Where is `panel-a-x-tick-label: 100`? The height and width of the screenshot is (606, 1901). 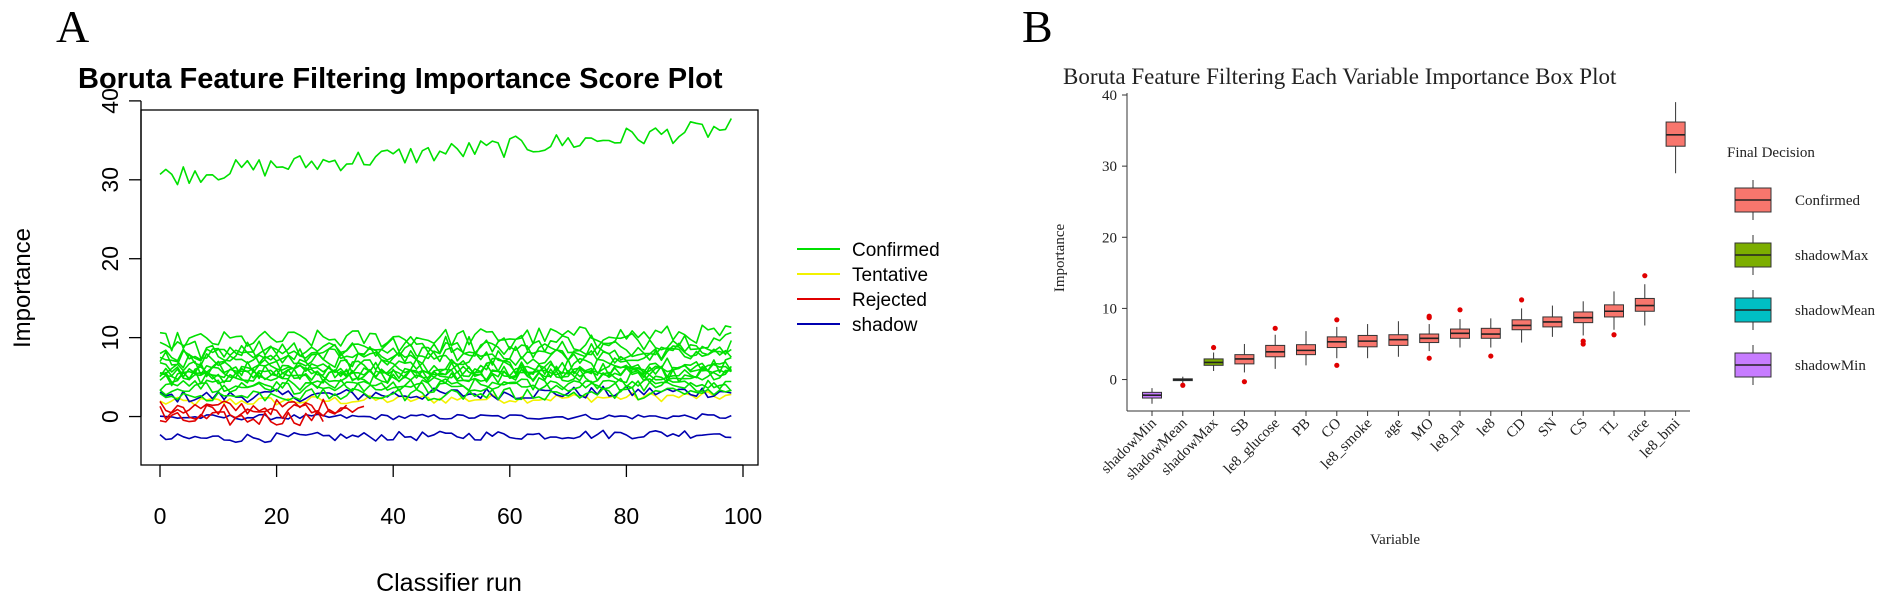
panel-a-x-tick-label: 100 is located at coordinates (743, 516).